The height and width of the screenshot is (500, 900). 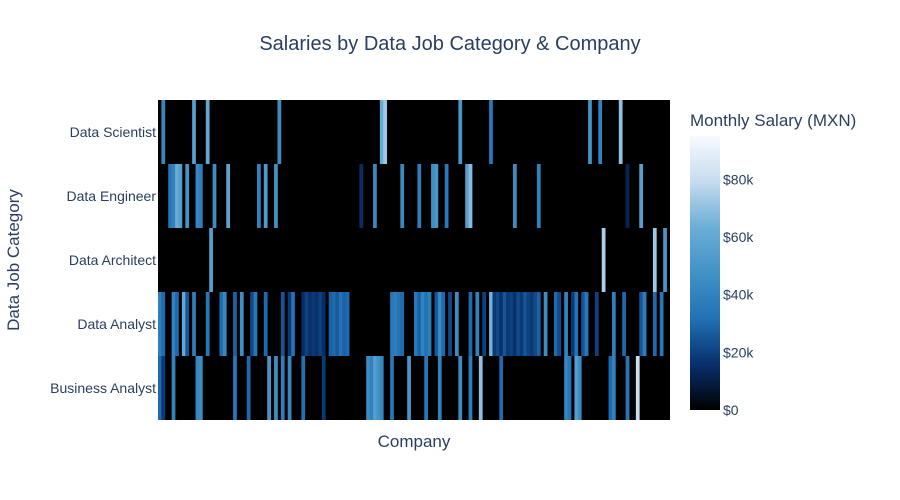 What do you see at coordinates (414, 441) in the screenshot?
I see `x-axis-title: Company` at bounding box center [414, 441].